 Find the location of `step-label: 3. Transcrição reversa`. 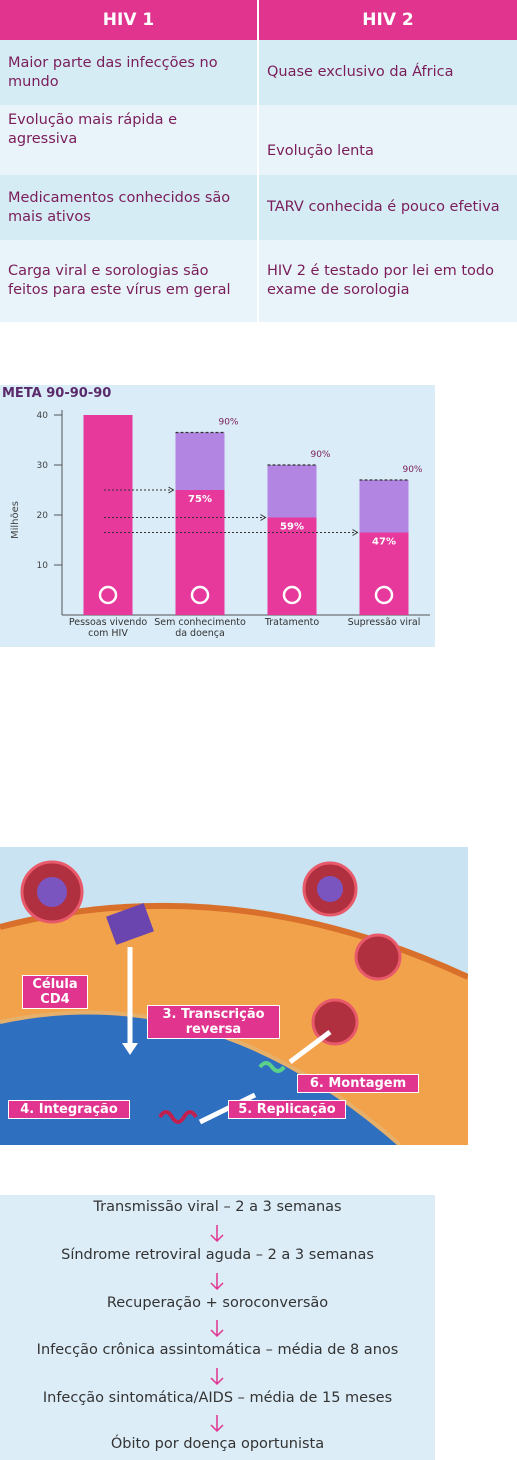

step-label: 3. Transcrição reversa is located at coordinates (213, 1022).